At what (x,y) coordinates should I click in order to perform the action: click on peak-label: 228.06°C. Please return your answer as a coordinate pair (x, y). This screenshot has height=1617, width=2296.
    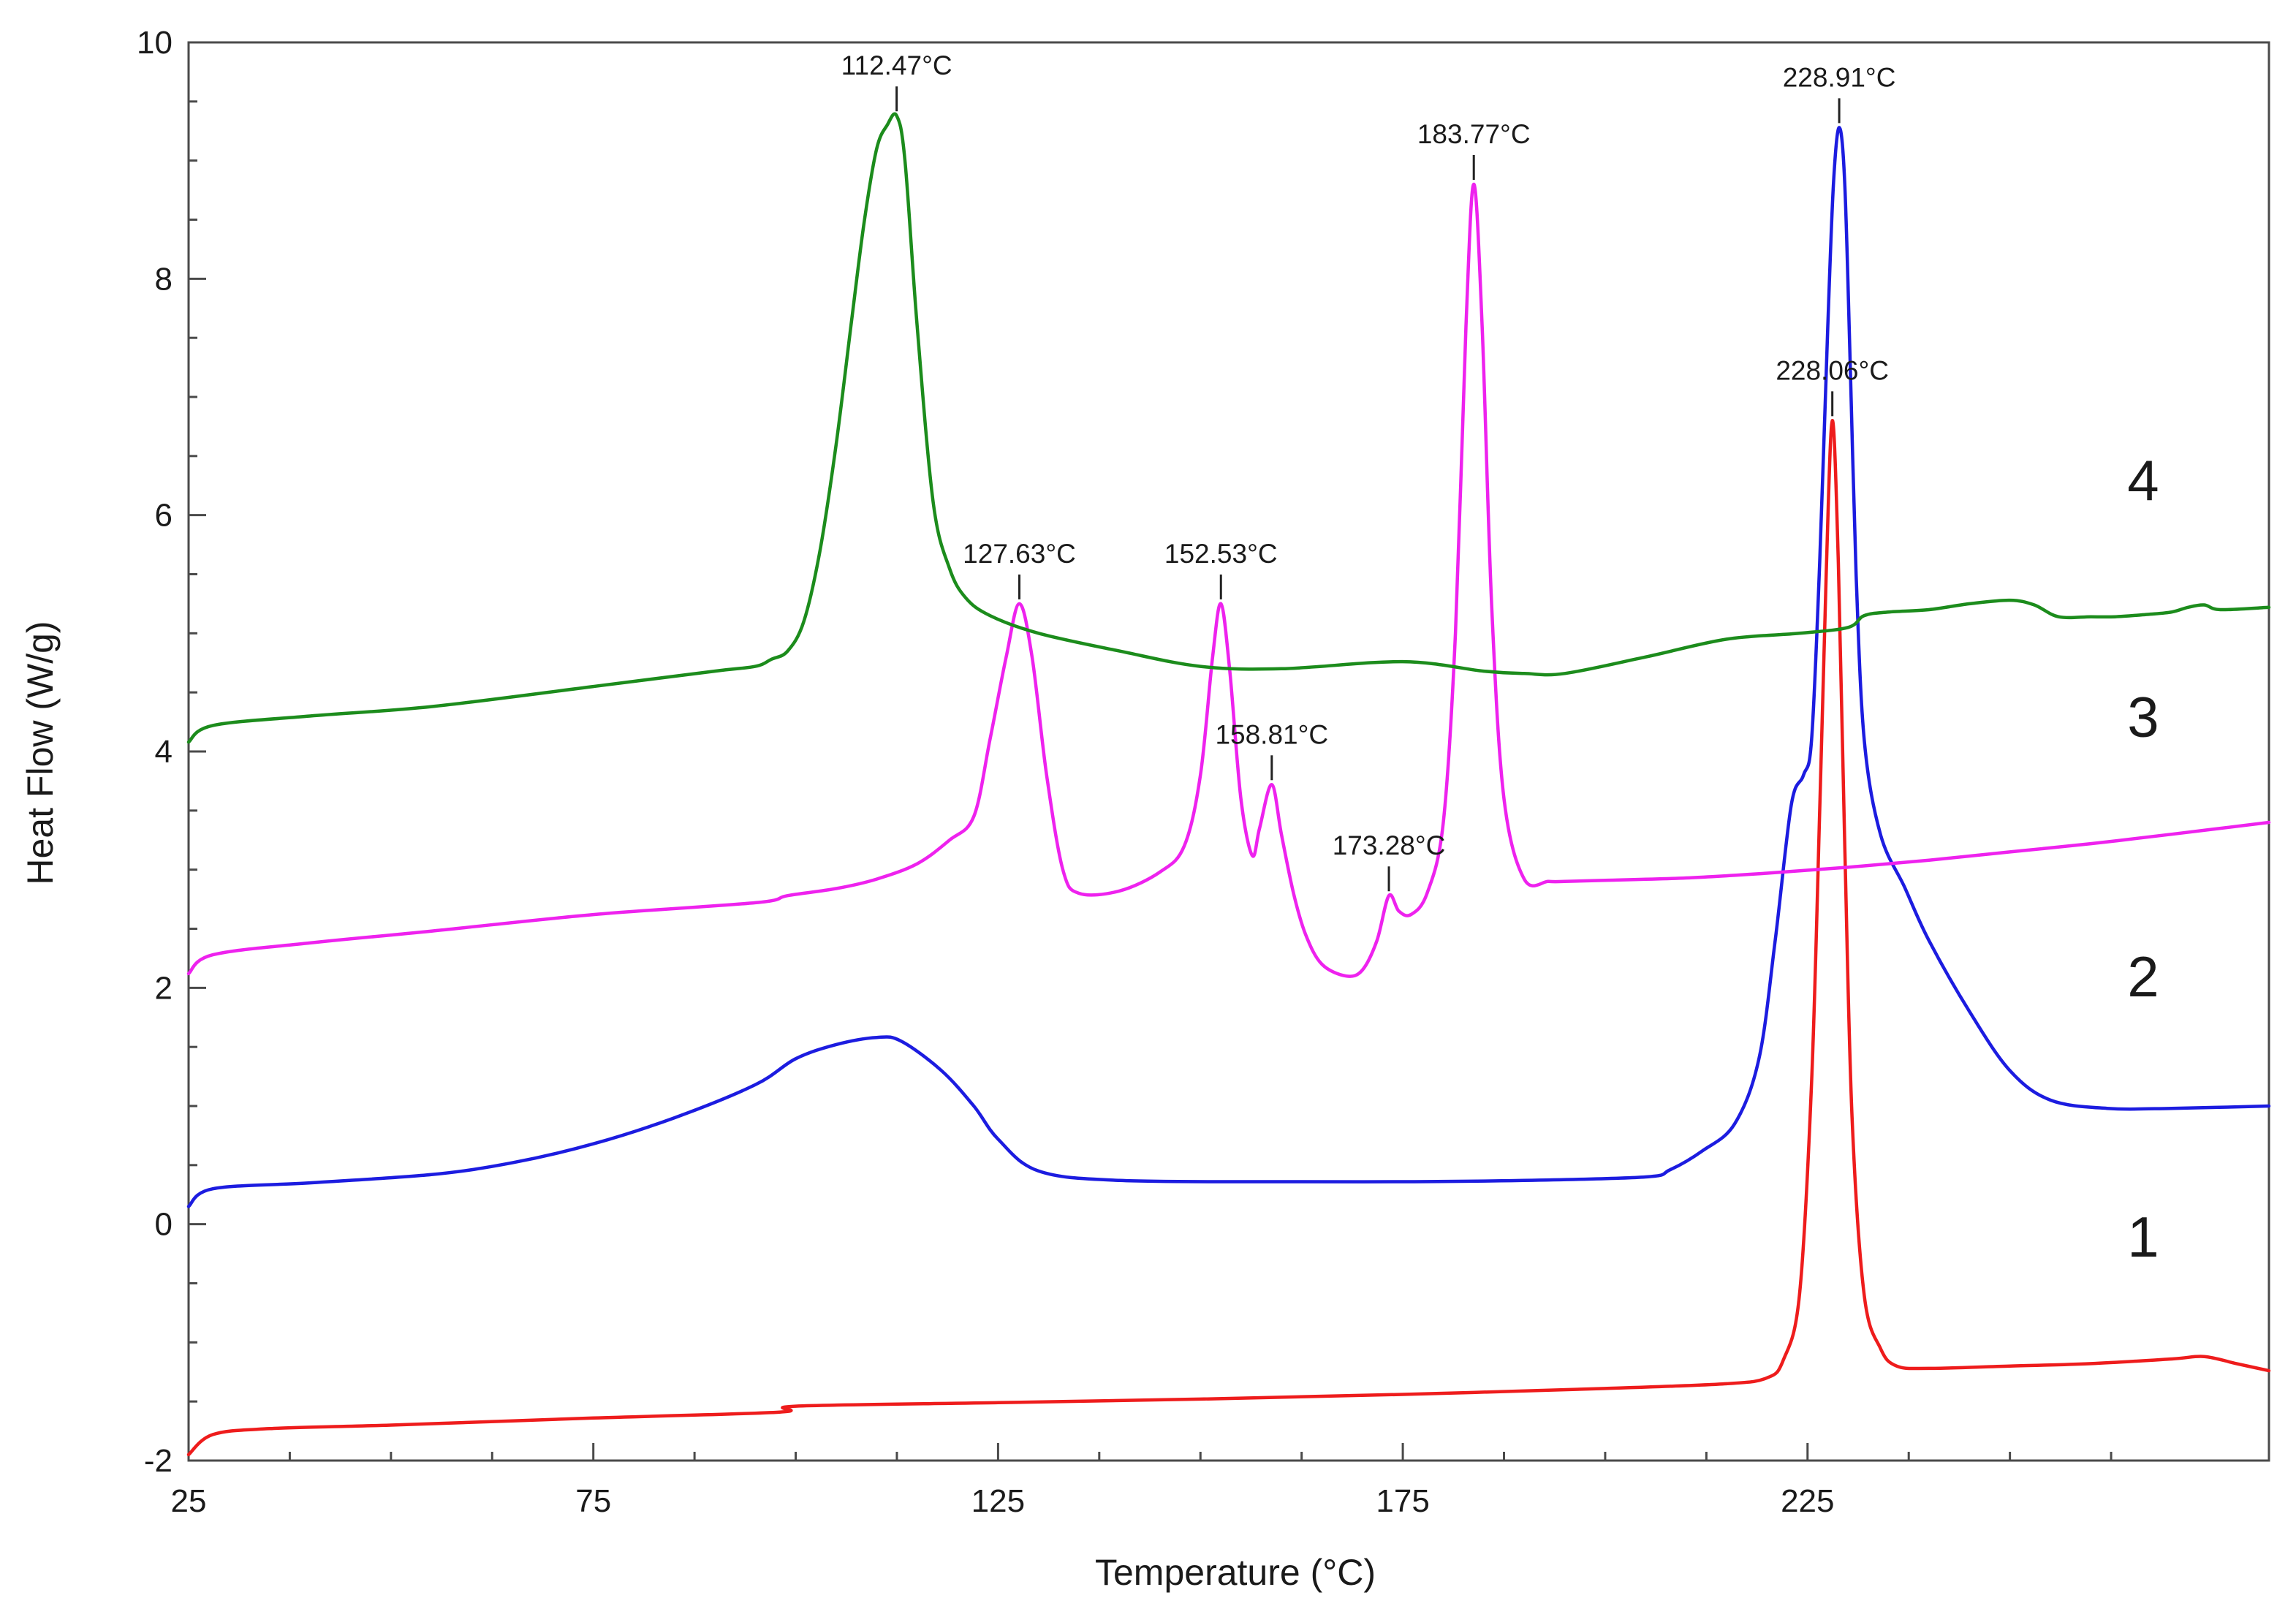
    Looking at the image, I should click on (1832, 370).